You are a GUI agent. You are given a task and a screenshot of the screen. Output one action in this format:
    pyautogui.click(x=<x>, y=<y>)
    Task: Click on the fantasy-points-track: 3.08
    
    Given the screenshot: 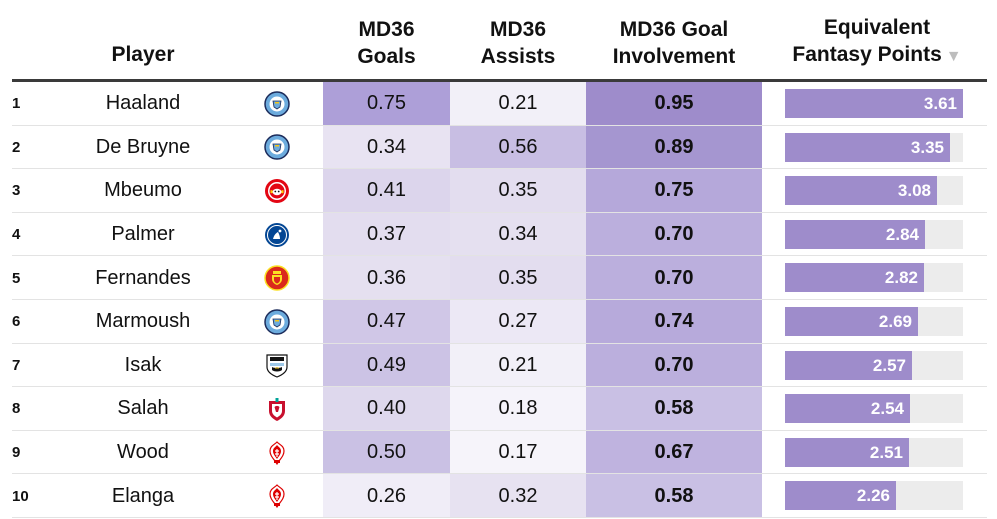 What is the action you would take?
    pyautogui.click(x=874, y=191)
    